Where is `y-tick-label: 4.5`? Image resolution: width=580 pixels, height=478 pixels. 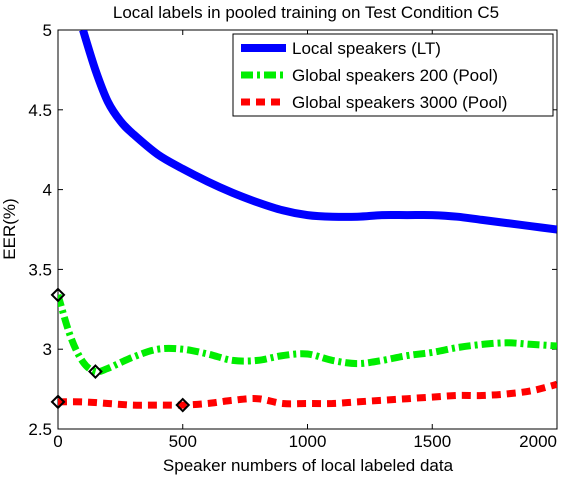
y-tick-label: 4.5 is located at coordinates (40, 110).